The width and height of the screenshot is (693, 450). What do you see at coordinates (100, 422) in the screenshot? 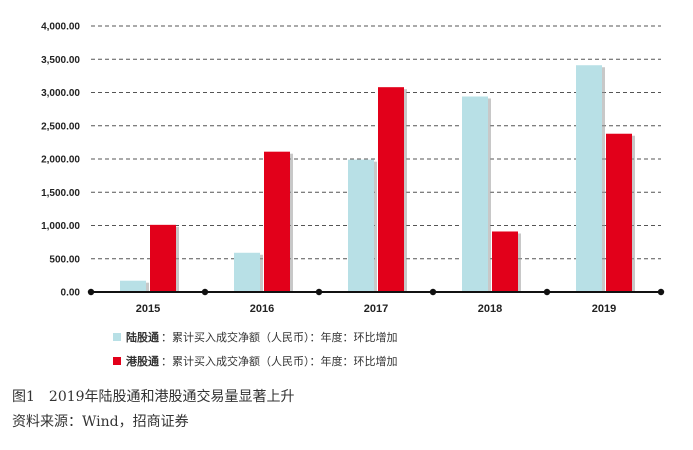
I see `source-note: 资料来源：Wind，招商证券` at bounding box center [100, 422].